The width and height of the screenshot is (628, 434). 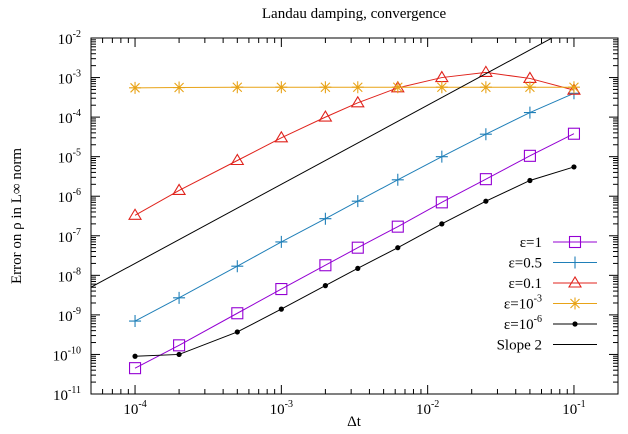 What do you see at coordinates (69, 117) in the screenshot?
I see `y-tick-label: 10⁻⁴` at bounding box center [69, 117].